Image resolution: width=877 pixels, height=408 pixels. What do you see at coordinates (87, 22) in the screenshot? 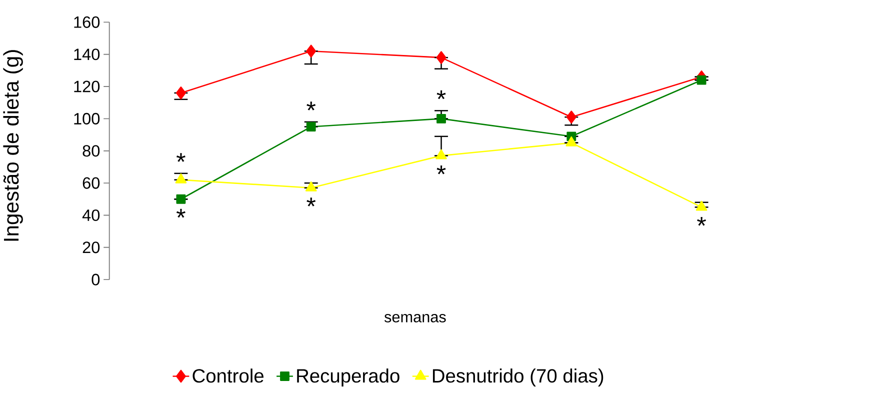
I see `y-tick-label: 160` at bounding box center [87, 22].